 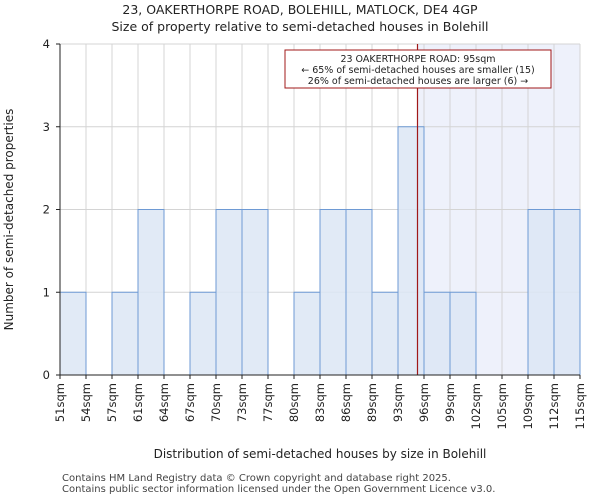 I want to click on y-tick-label: 1, so click(x=46, y=292).